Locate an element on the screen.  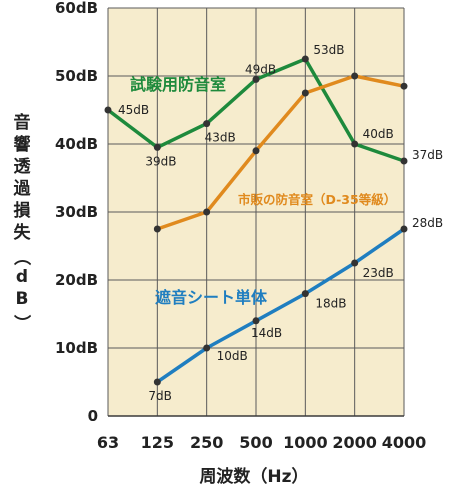
series-name-label: 試験用防音室 is located at coordinates (178, 84).